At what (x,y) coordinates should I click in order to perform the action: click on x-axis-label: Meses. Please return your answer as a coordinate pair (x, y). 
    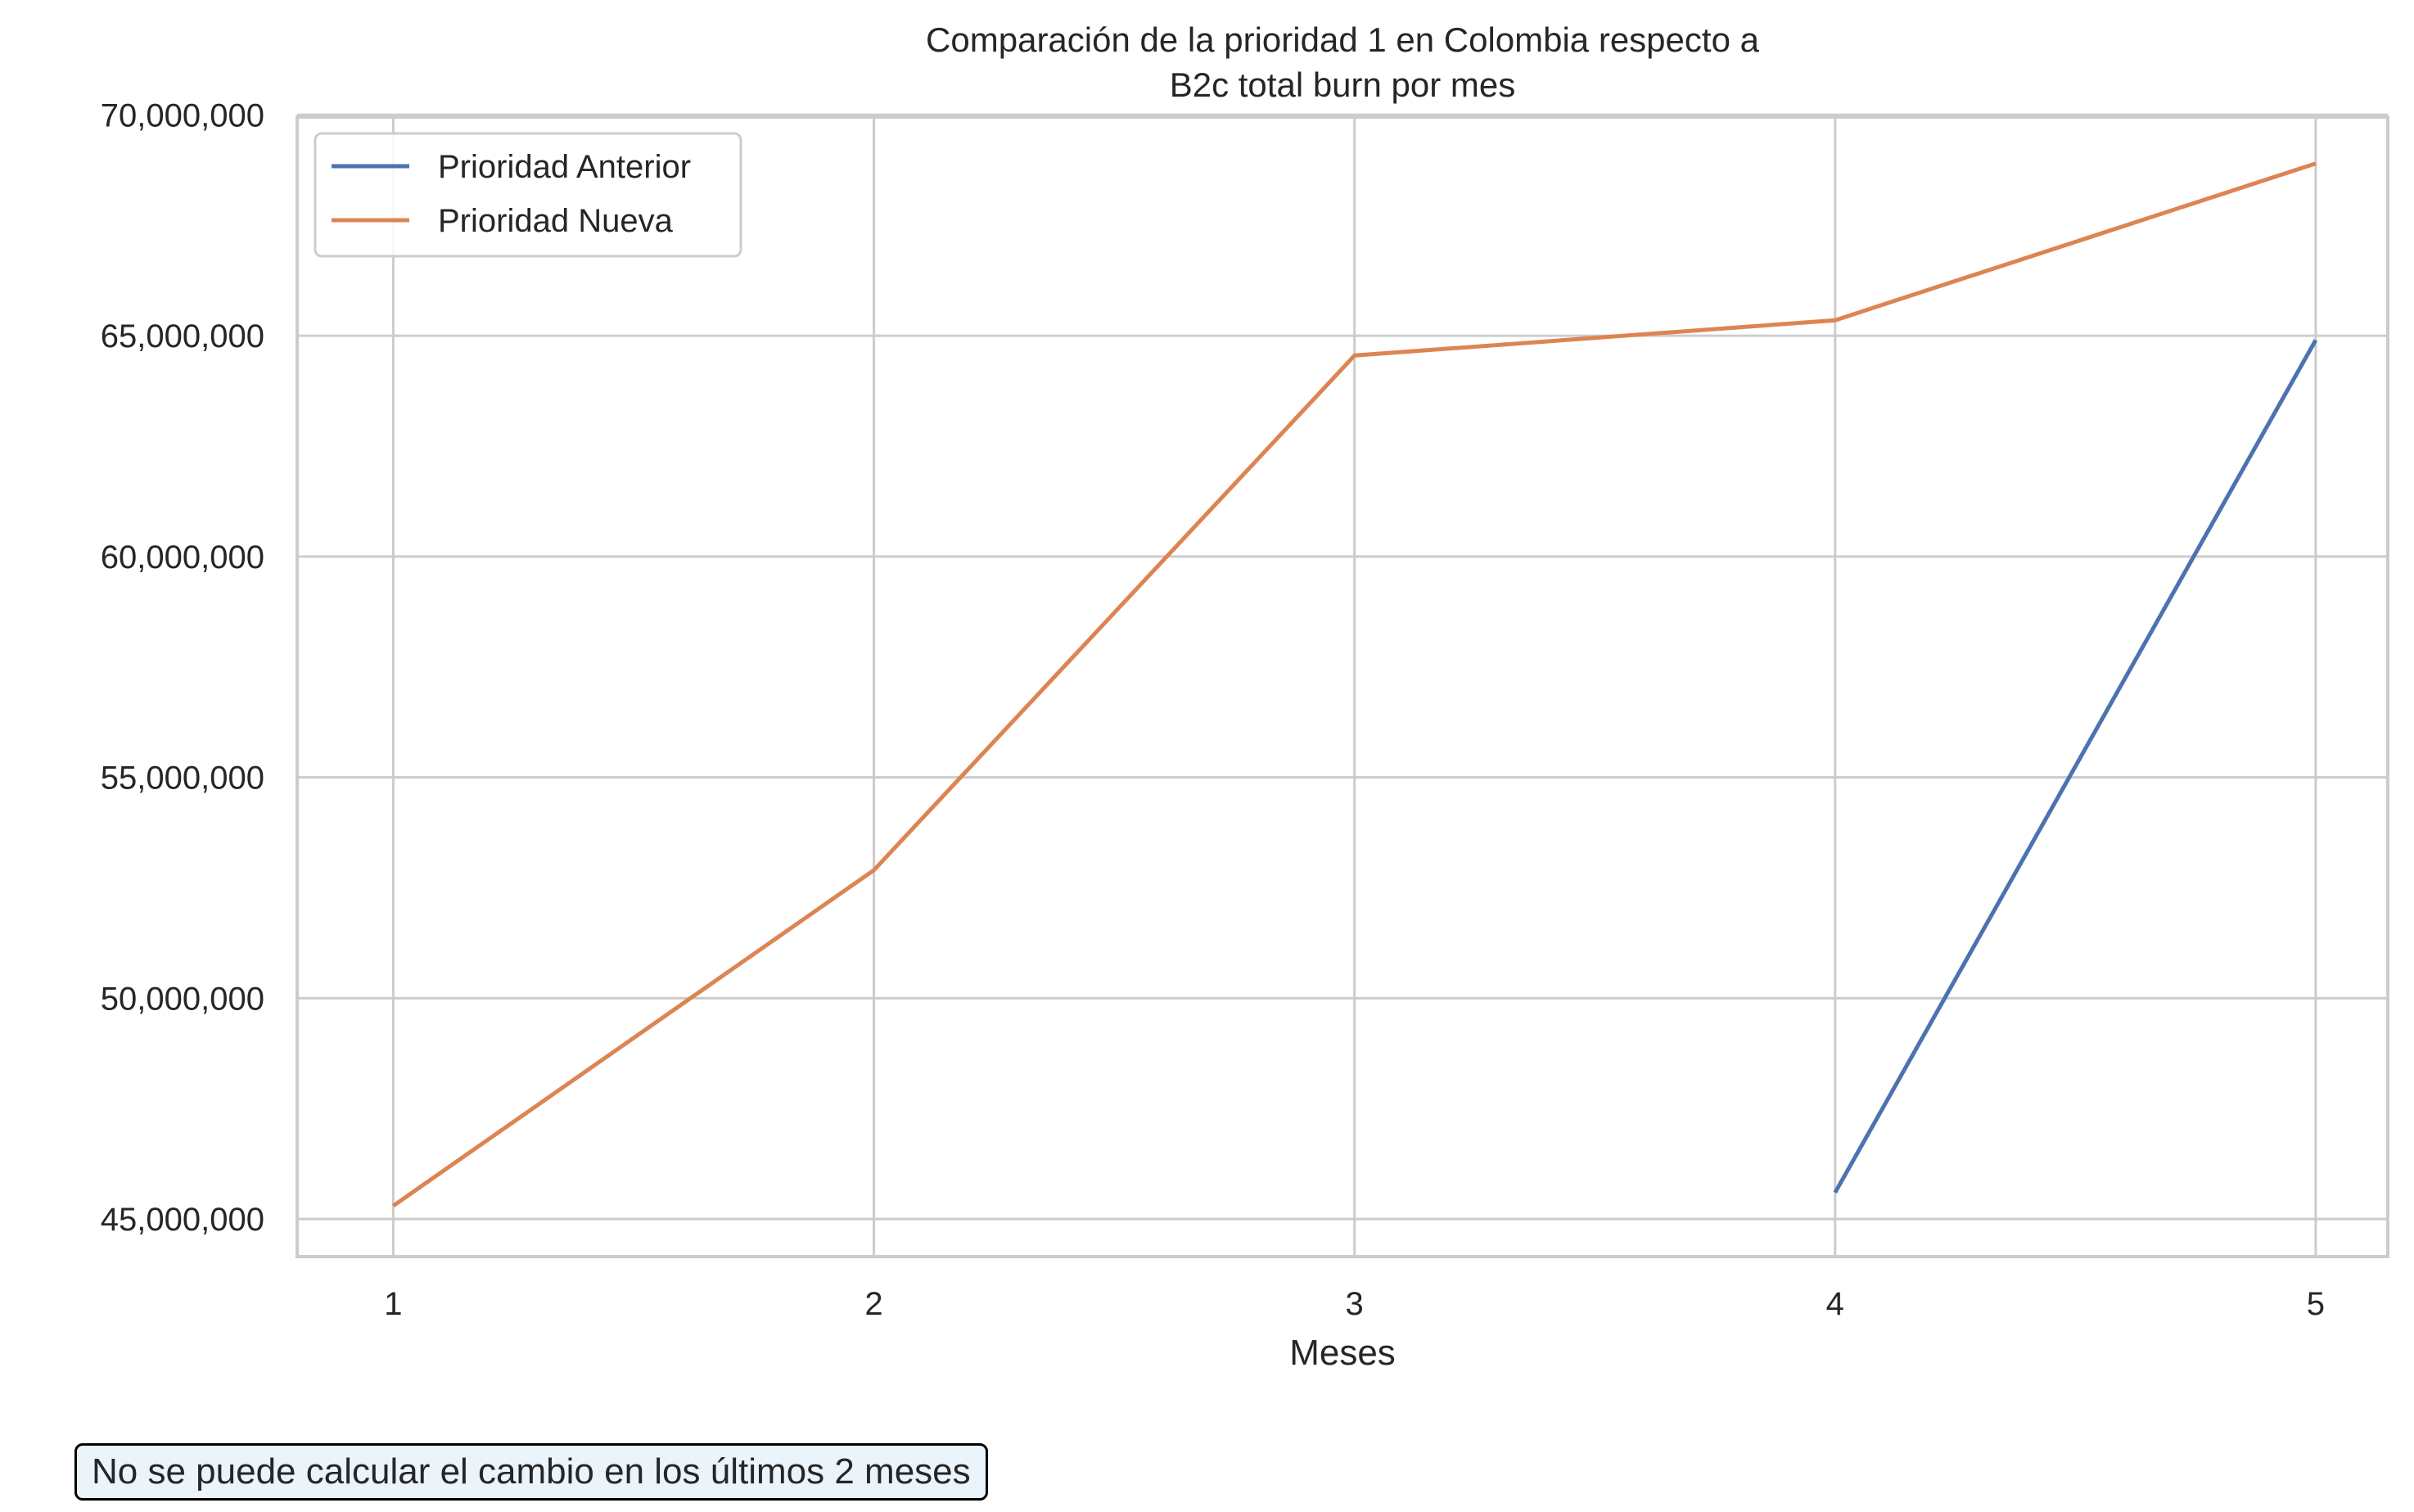
    Looking at the image, I should click on (1342, 1353).